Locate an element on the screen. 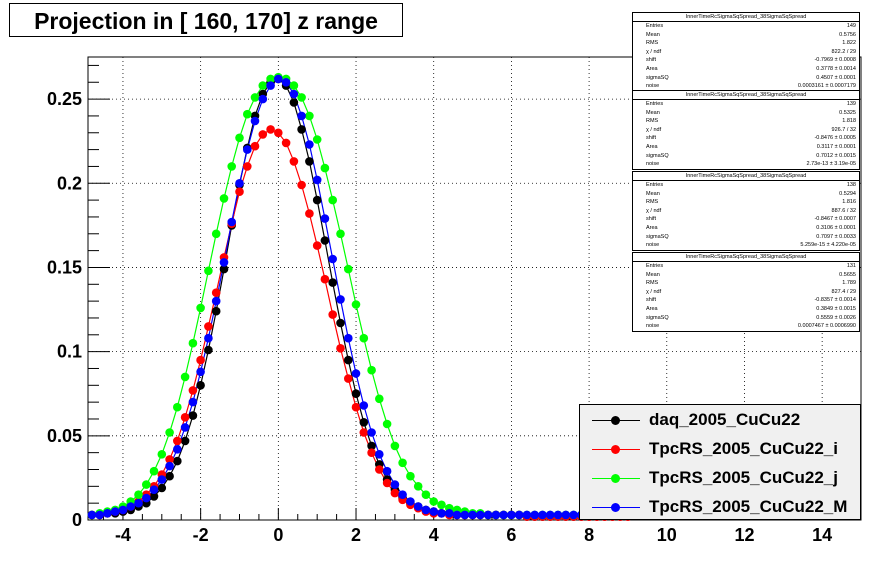  stat-value: -0.8357 ± 0.0014 is located at coordinates (835, 300).